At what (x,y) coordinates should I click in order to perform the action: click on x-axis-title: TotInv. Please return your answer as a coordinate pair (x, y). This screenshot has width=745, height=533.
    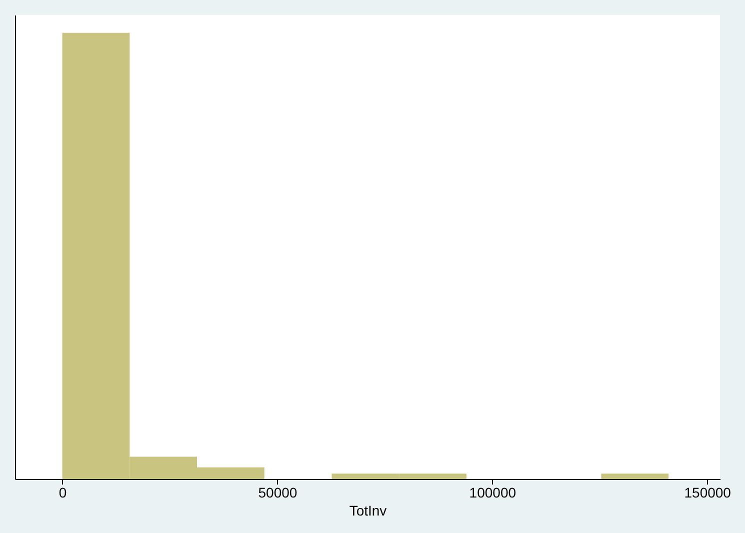
    Looking at the image, I should click on (368, 510).